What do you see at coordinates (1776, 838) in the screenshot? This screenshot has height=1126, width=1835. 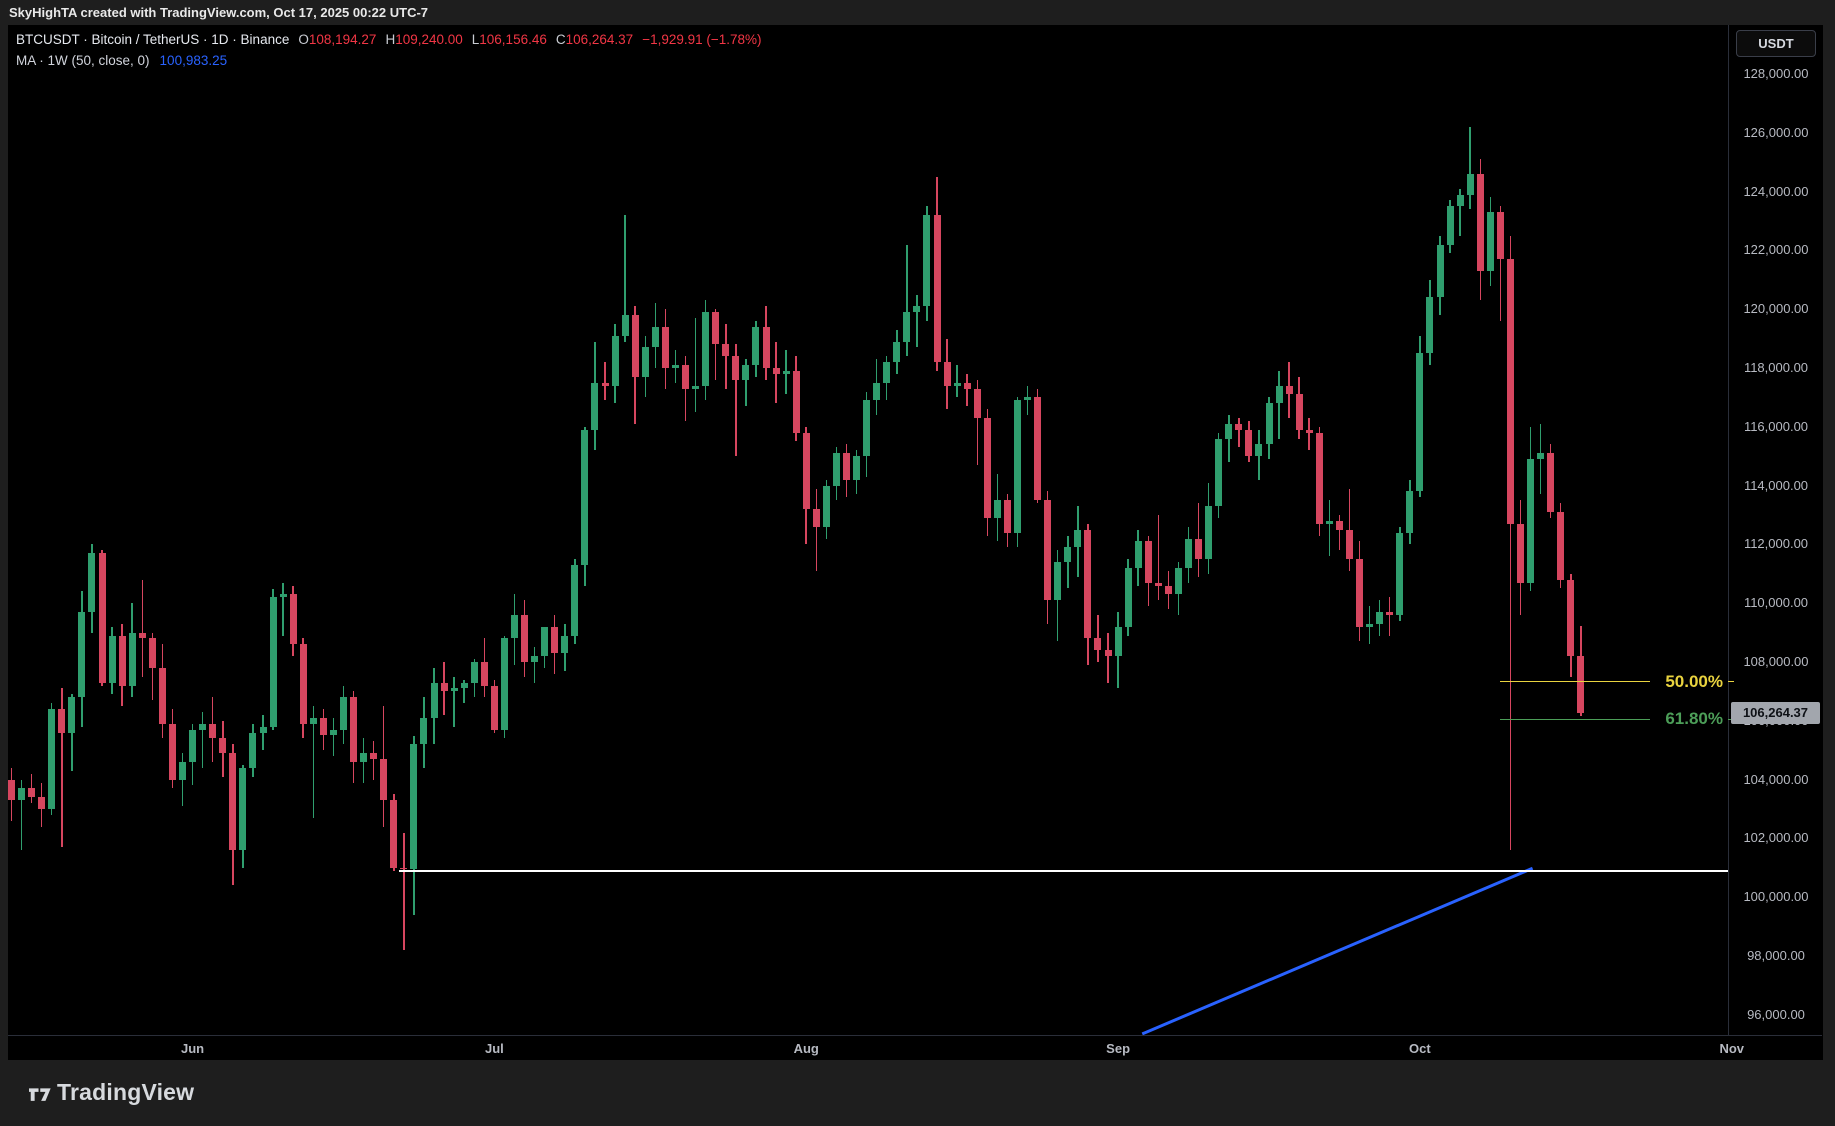 I see `price-tick-label: 102,000.00` at bounding box center [1776, 838].